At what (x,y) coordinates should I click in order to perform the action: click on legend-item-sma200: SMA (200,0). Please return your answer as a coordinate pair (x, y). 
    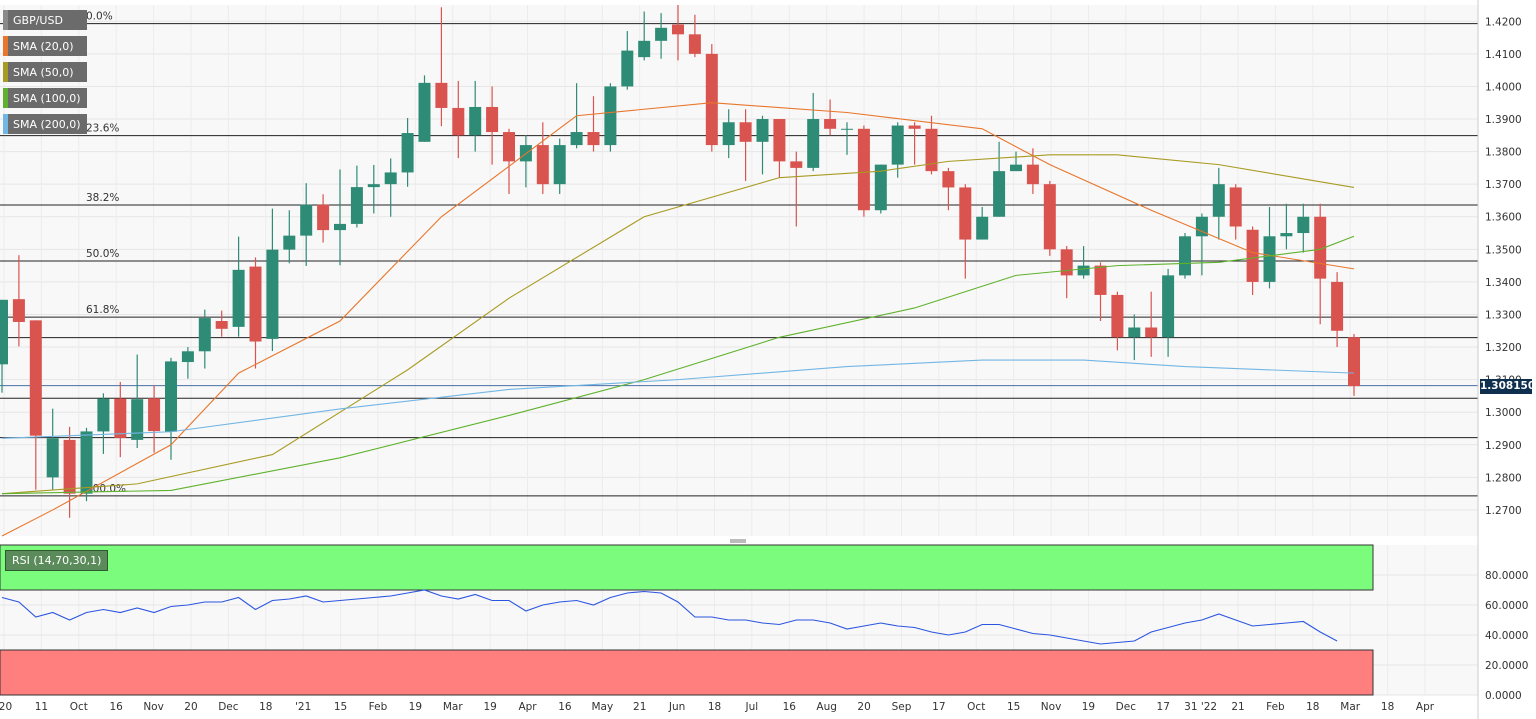
    Looking at the image, I should click on (45, 124).